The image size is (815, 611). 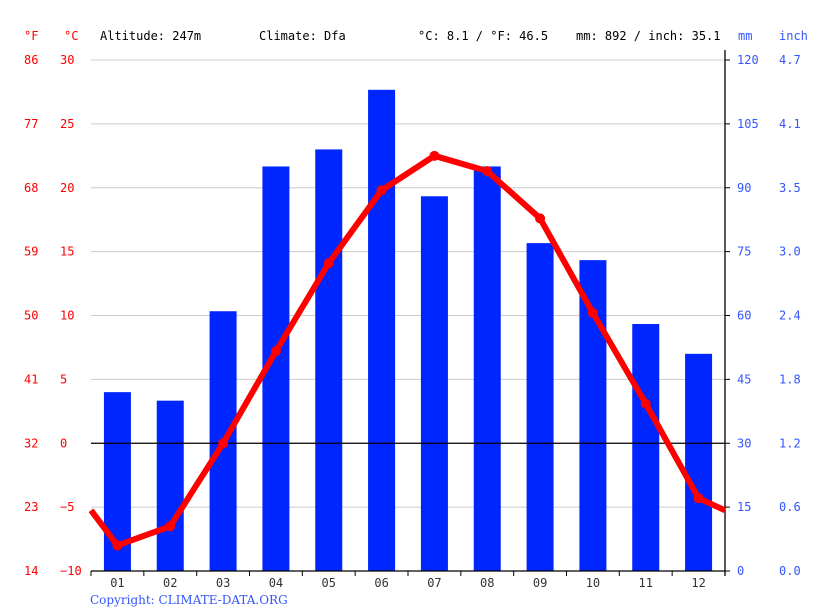 What do you see at coordinates (31, 188) in the screenshot?
I see `tick-label-fahrenheit: 68` at bounding box center [31, 188].